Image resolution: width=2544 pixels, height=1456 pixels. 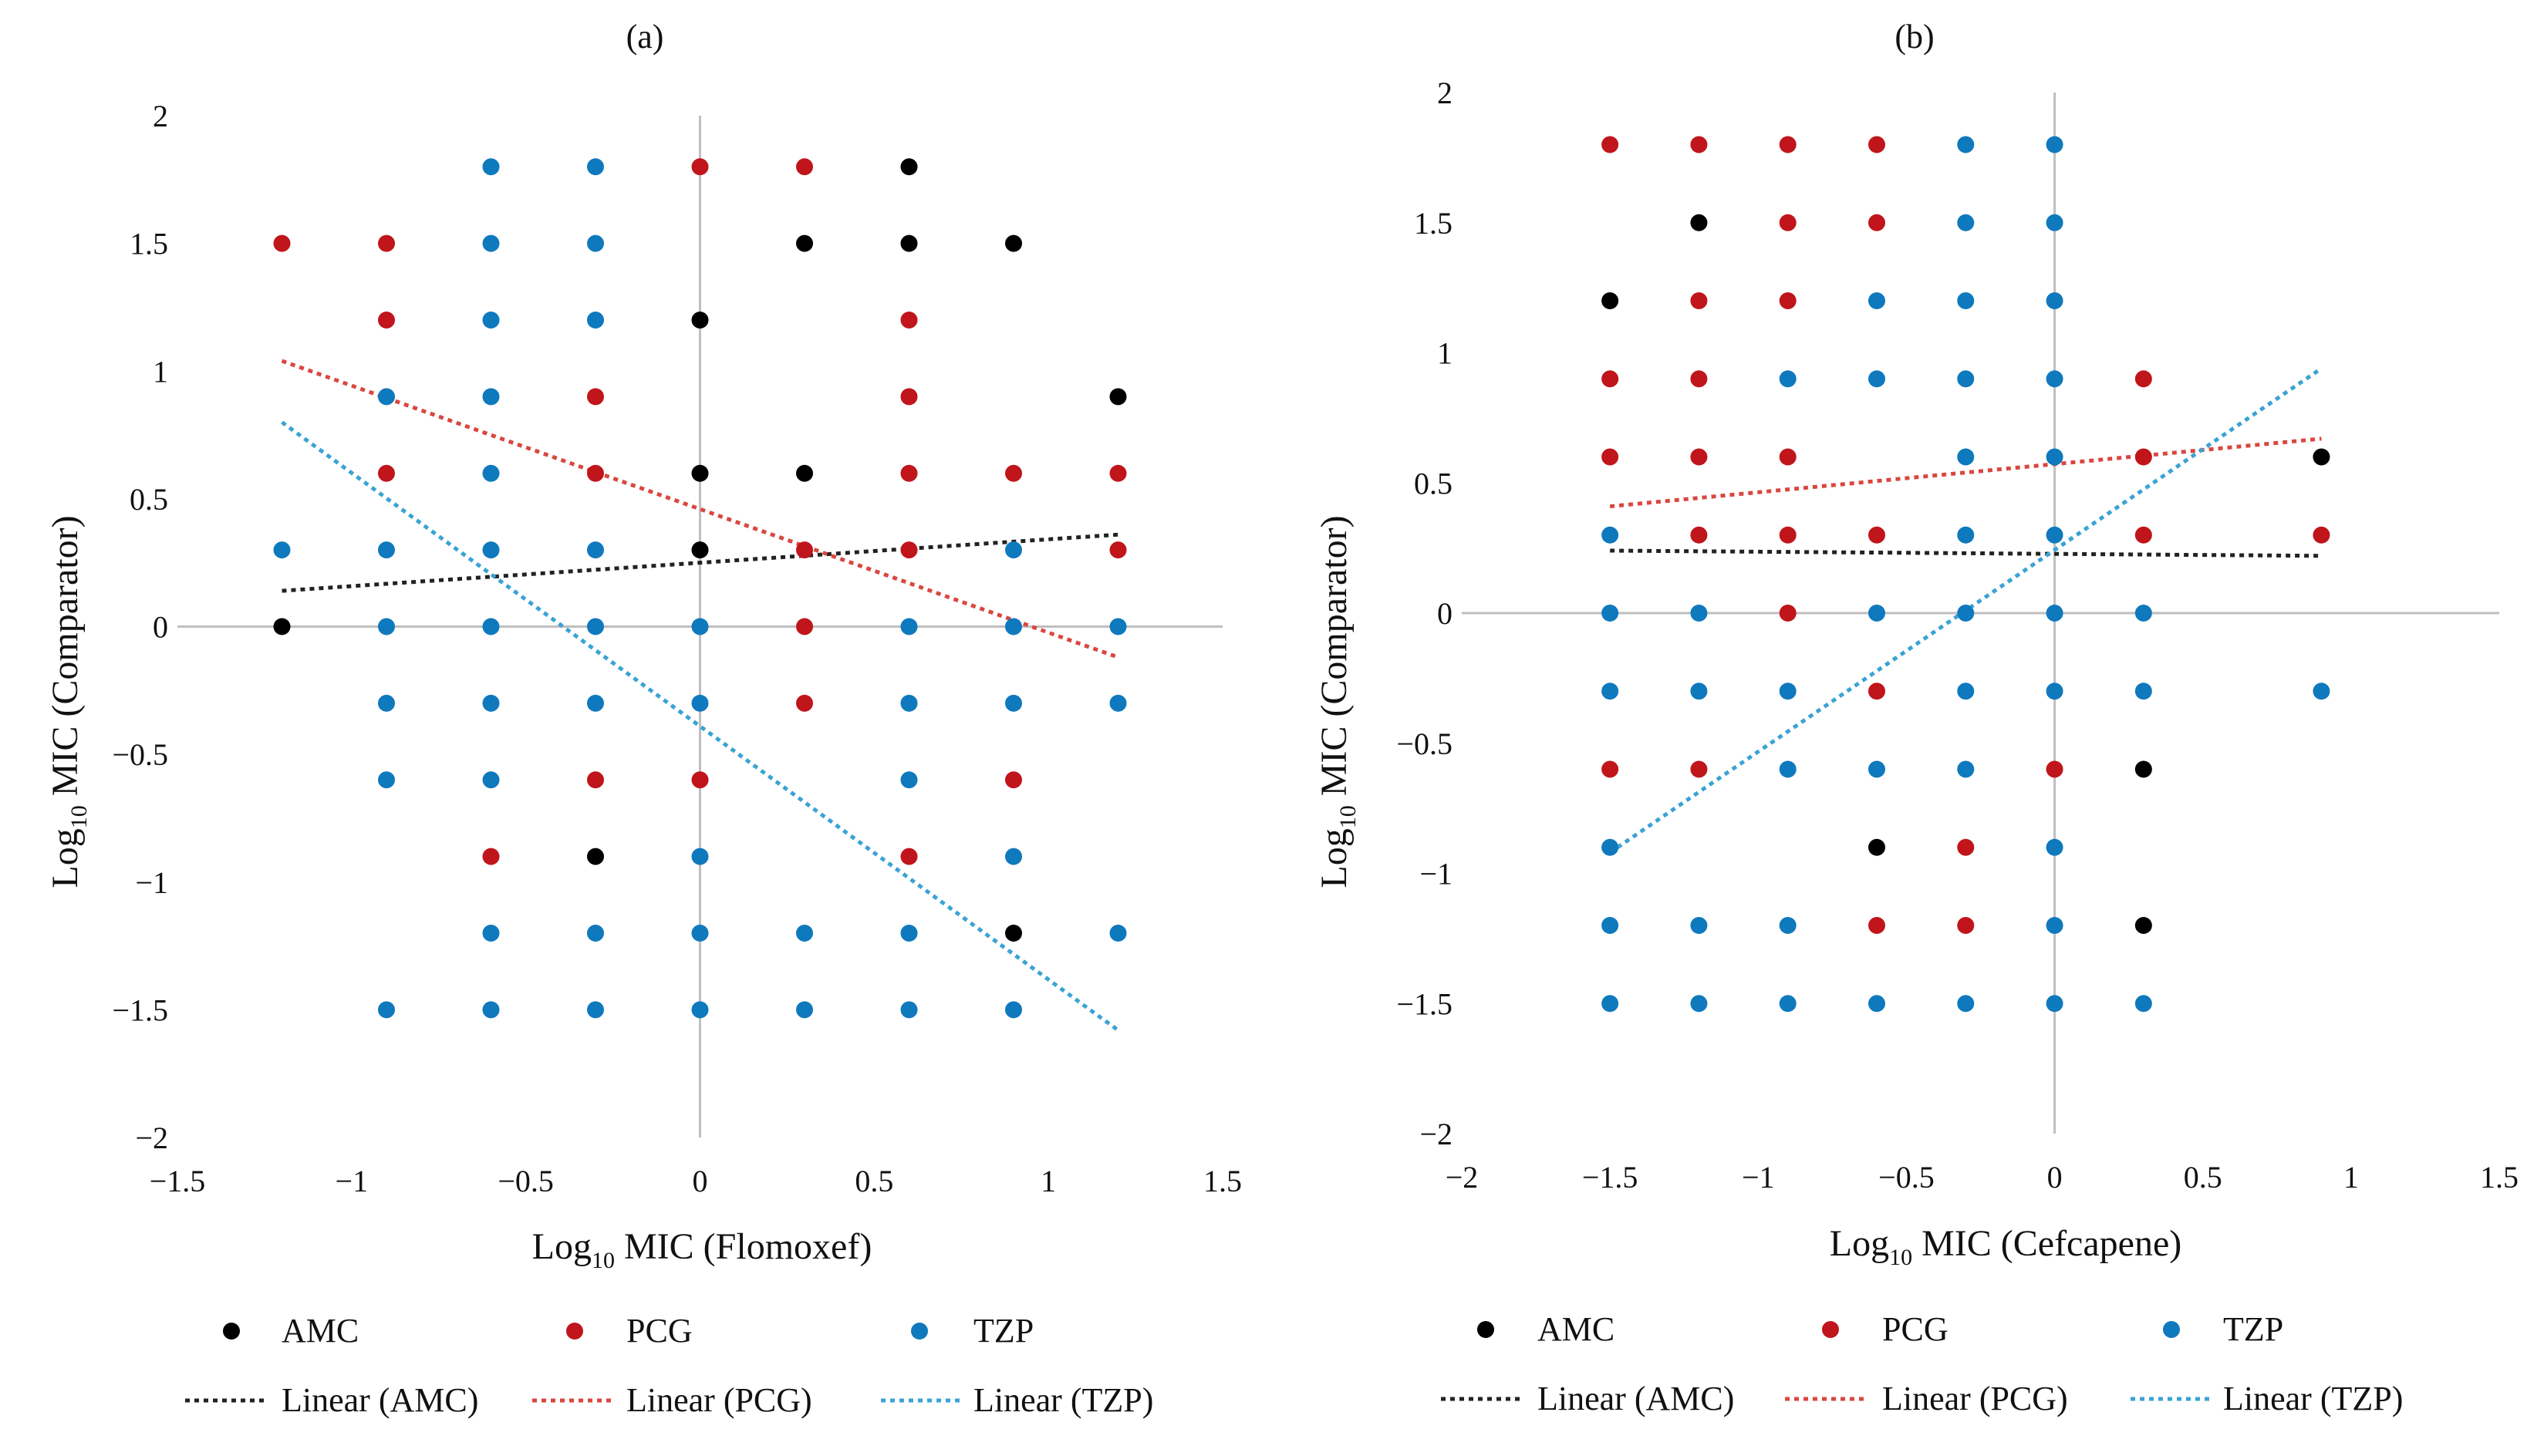 I want to click on legend-trend-label: Linear (TZP), so click(x=1063, y=1400).